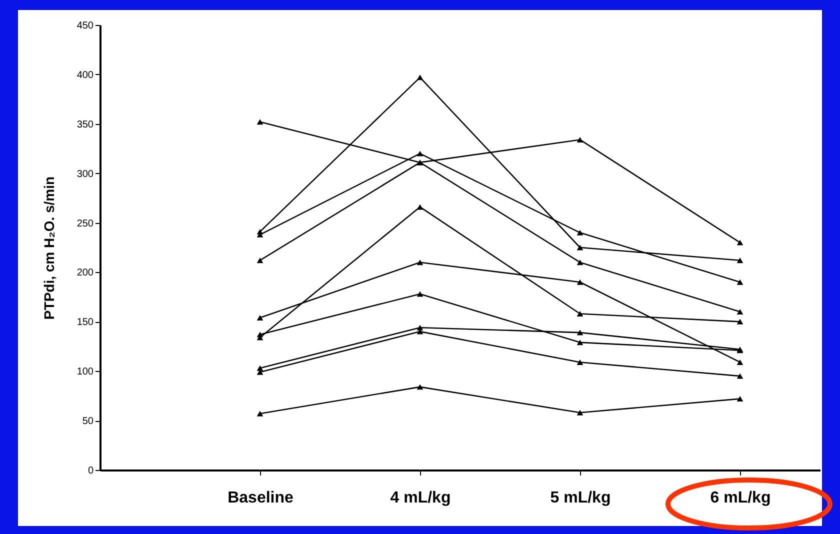 The width and height of the screenshot is (840, 534). What do you see at coordinates (88, 422) in the screenshot?
I see `y-tick-label: 50` at bounding box center [88, 422].